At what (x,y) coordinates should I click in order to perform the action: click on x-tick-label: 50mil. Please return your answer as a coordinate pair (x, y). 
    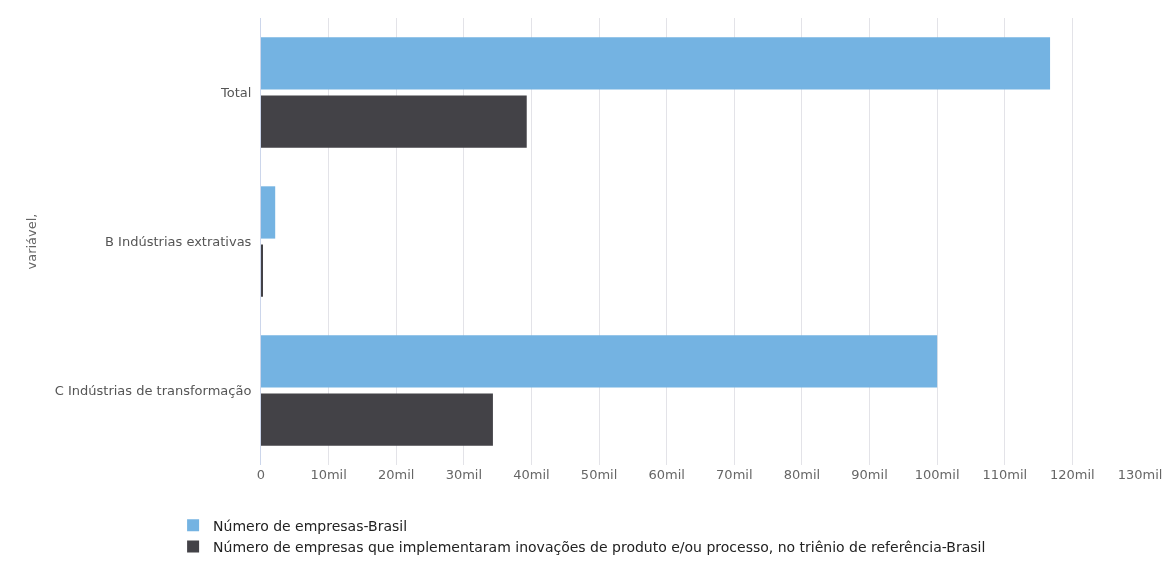
    Looking at the image, I should click on (599, 474).